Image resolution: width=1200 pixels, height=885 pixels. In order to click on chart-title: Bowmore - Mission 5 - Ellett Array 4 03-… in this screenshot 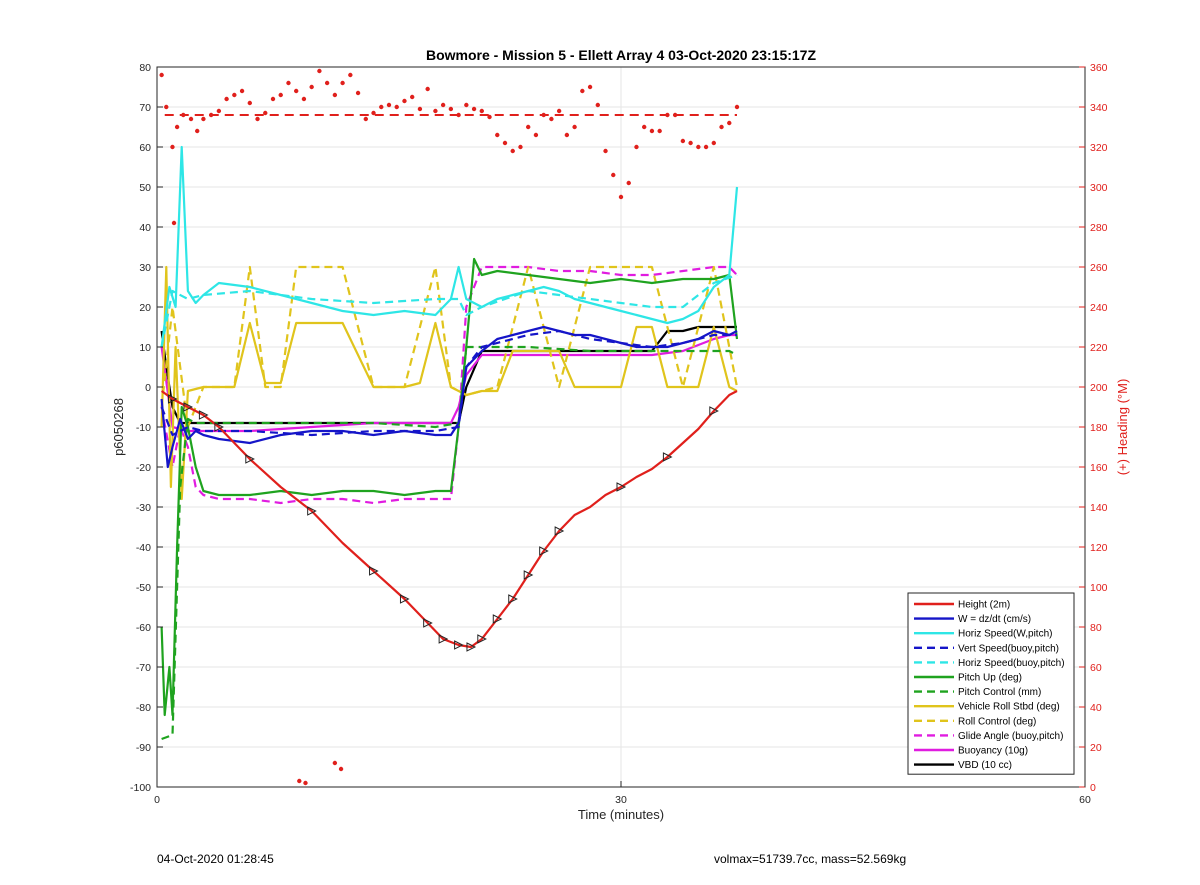, I will do `click(621, 55)`.